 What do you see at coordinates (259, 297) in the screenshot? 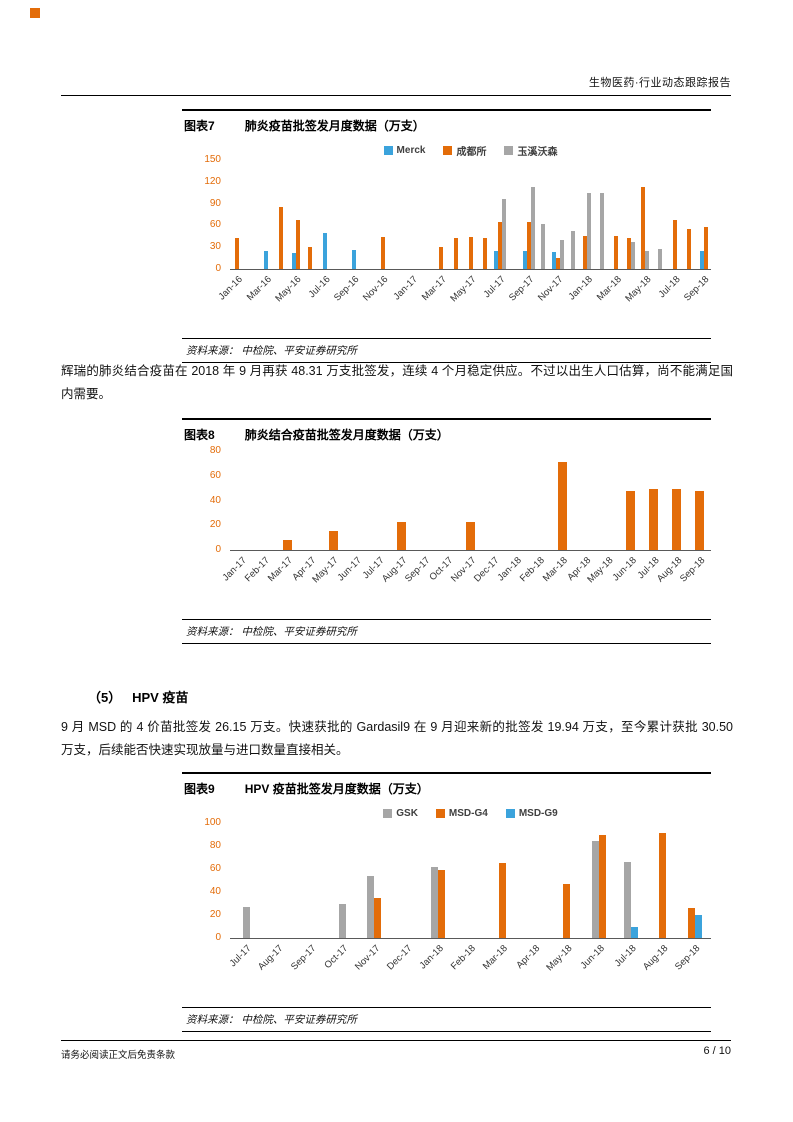
I see `x-tick: Mar-16` at bounding box center [259, 297].